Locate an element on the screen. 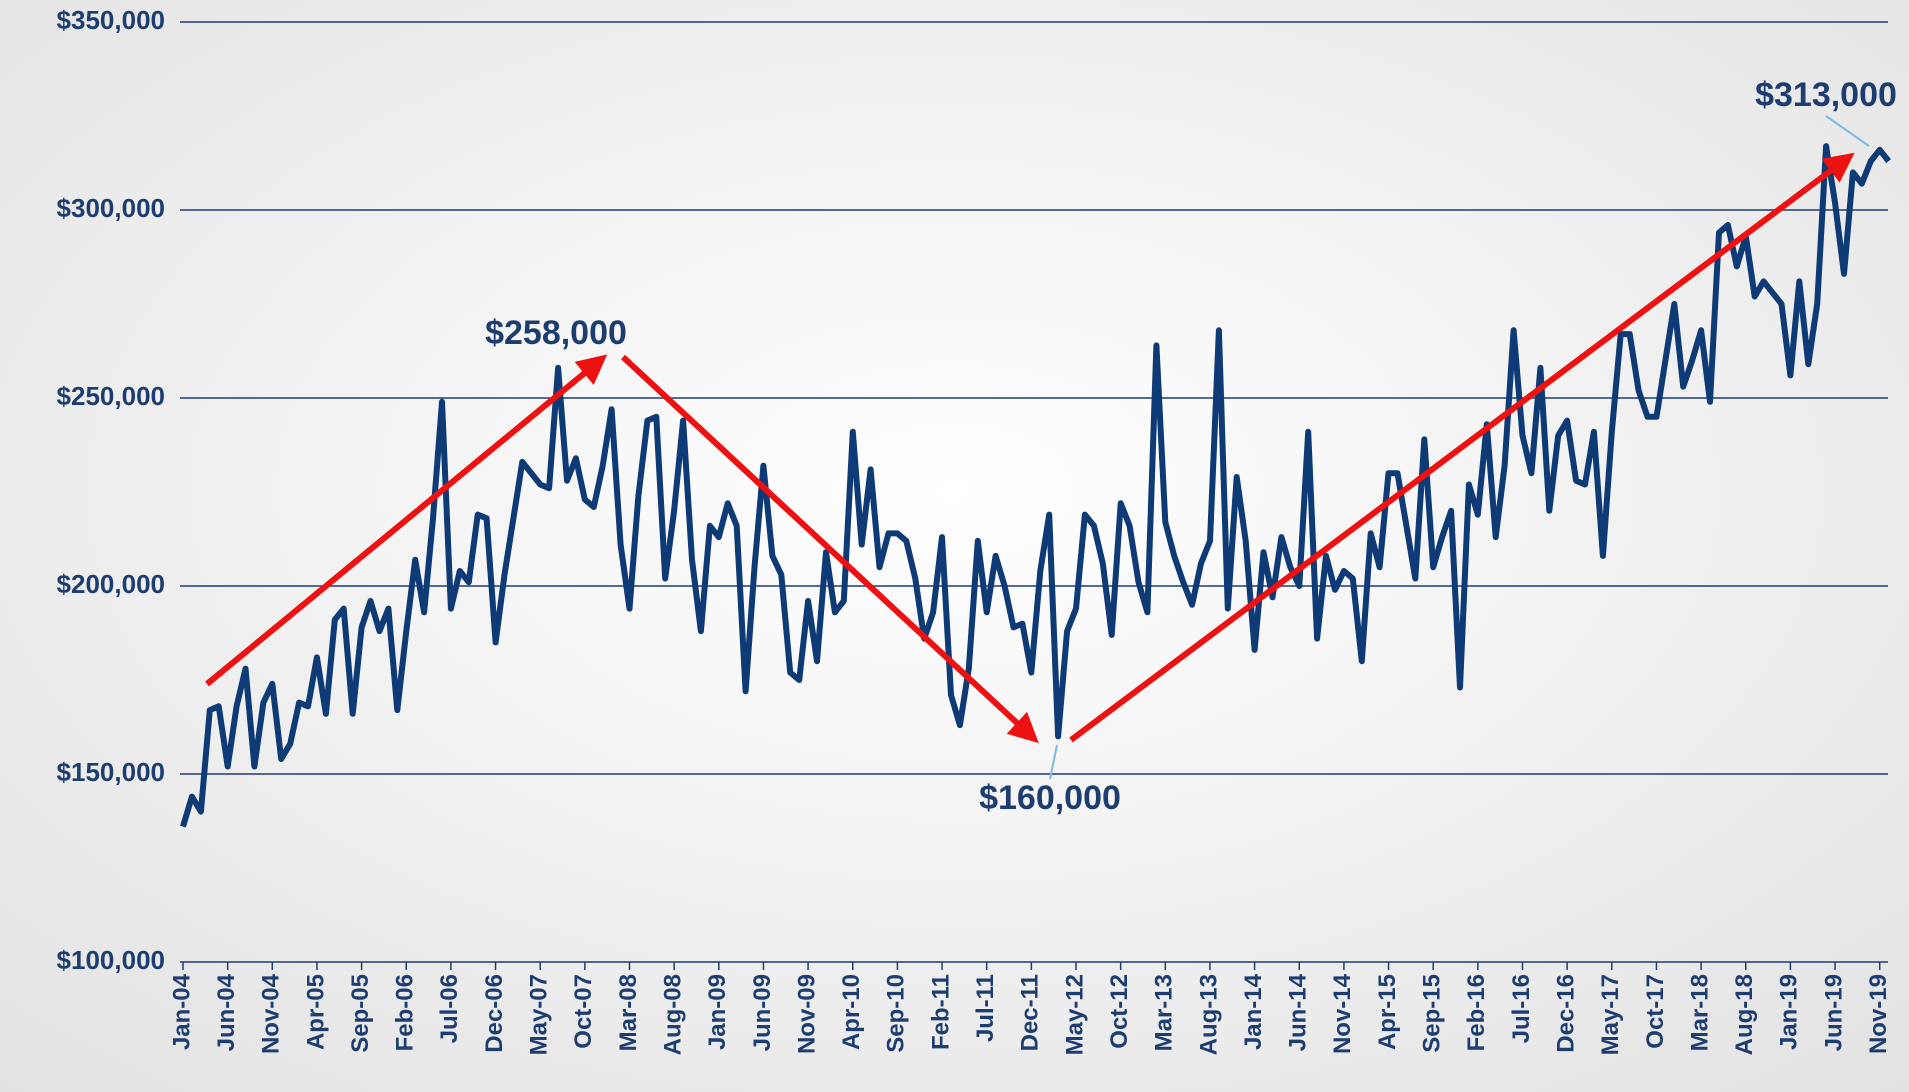  x-tick-label: Apr-05 is located at coordinates (315, 1012).